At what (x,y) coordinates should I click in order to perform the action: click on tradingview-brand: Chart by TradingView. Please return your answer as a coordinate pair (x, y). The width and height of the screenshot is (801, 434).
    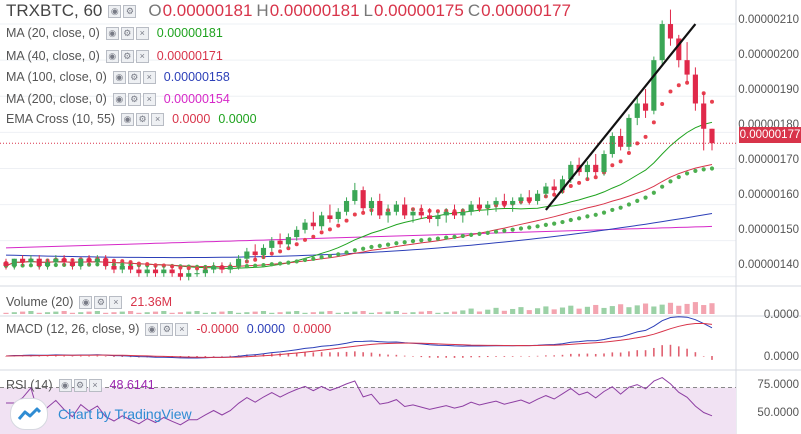
    Looking at the image, I should click on (101, 414).